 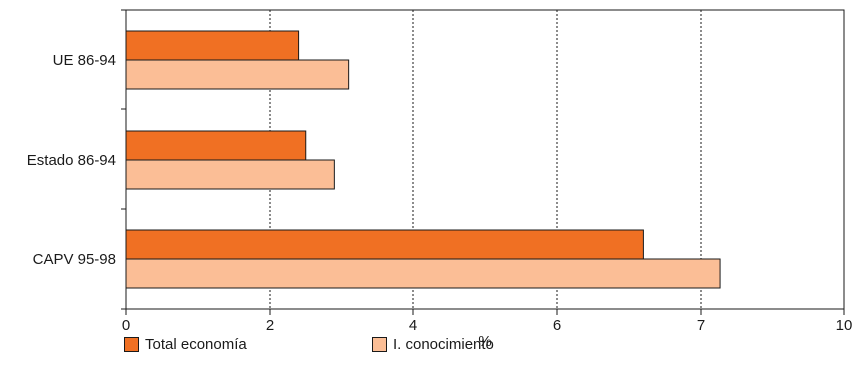 I want to click on legend-label-series-2: I. conocimiento, so click(x=443, y=344).